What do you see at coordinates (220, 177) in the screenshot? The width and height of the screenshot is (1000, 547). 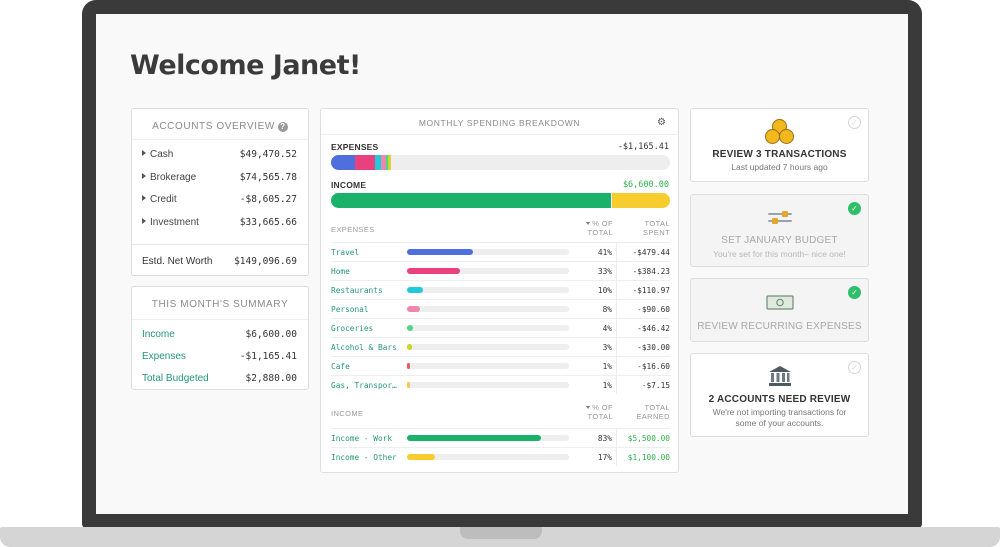 I see `account-row-brokerage: Brokerage $74,565.78` at bounding box center [220, 177].